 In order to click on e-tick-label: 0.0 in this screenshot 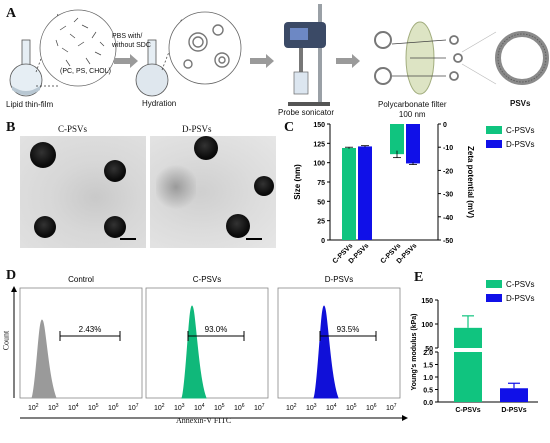, I will do `click(428, 403)`.